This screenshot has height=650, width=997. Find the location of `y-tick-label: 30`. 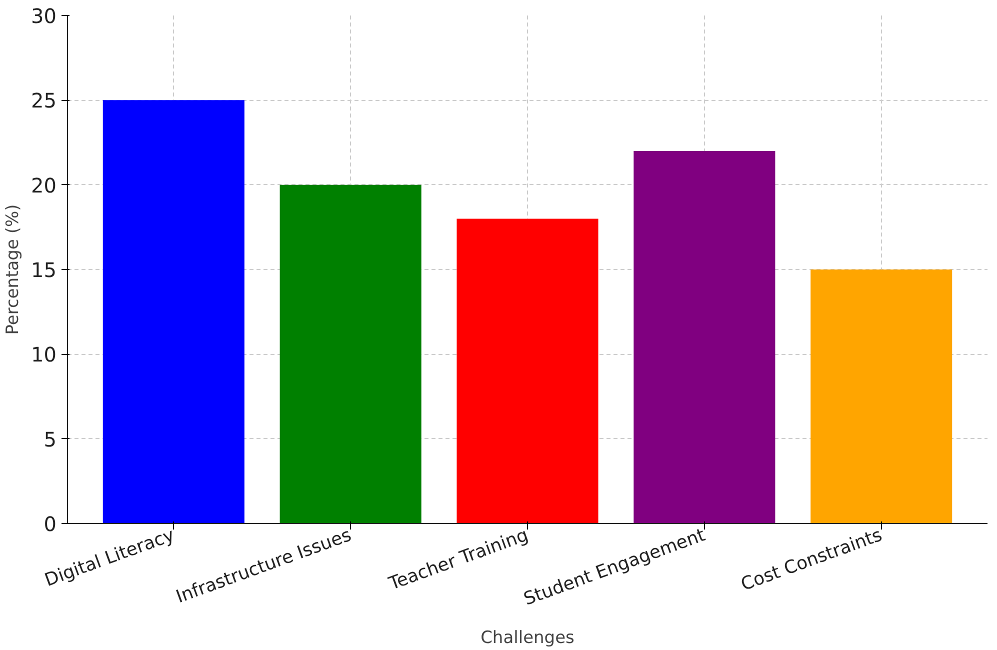

y-tick-label: 30 is located at coordinates (44, 16).